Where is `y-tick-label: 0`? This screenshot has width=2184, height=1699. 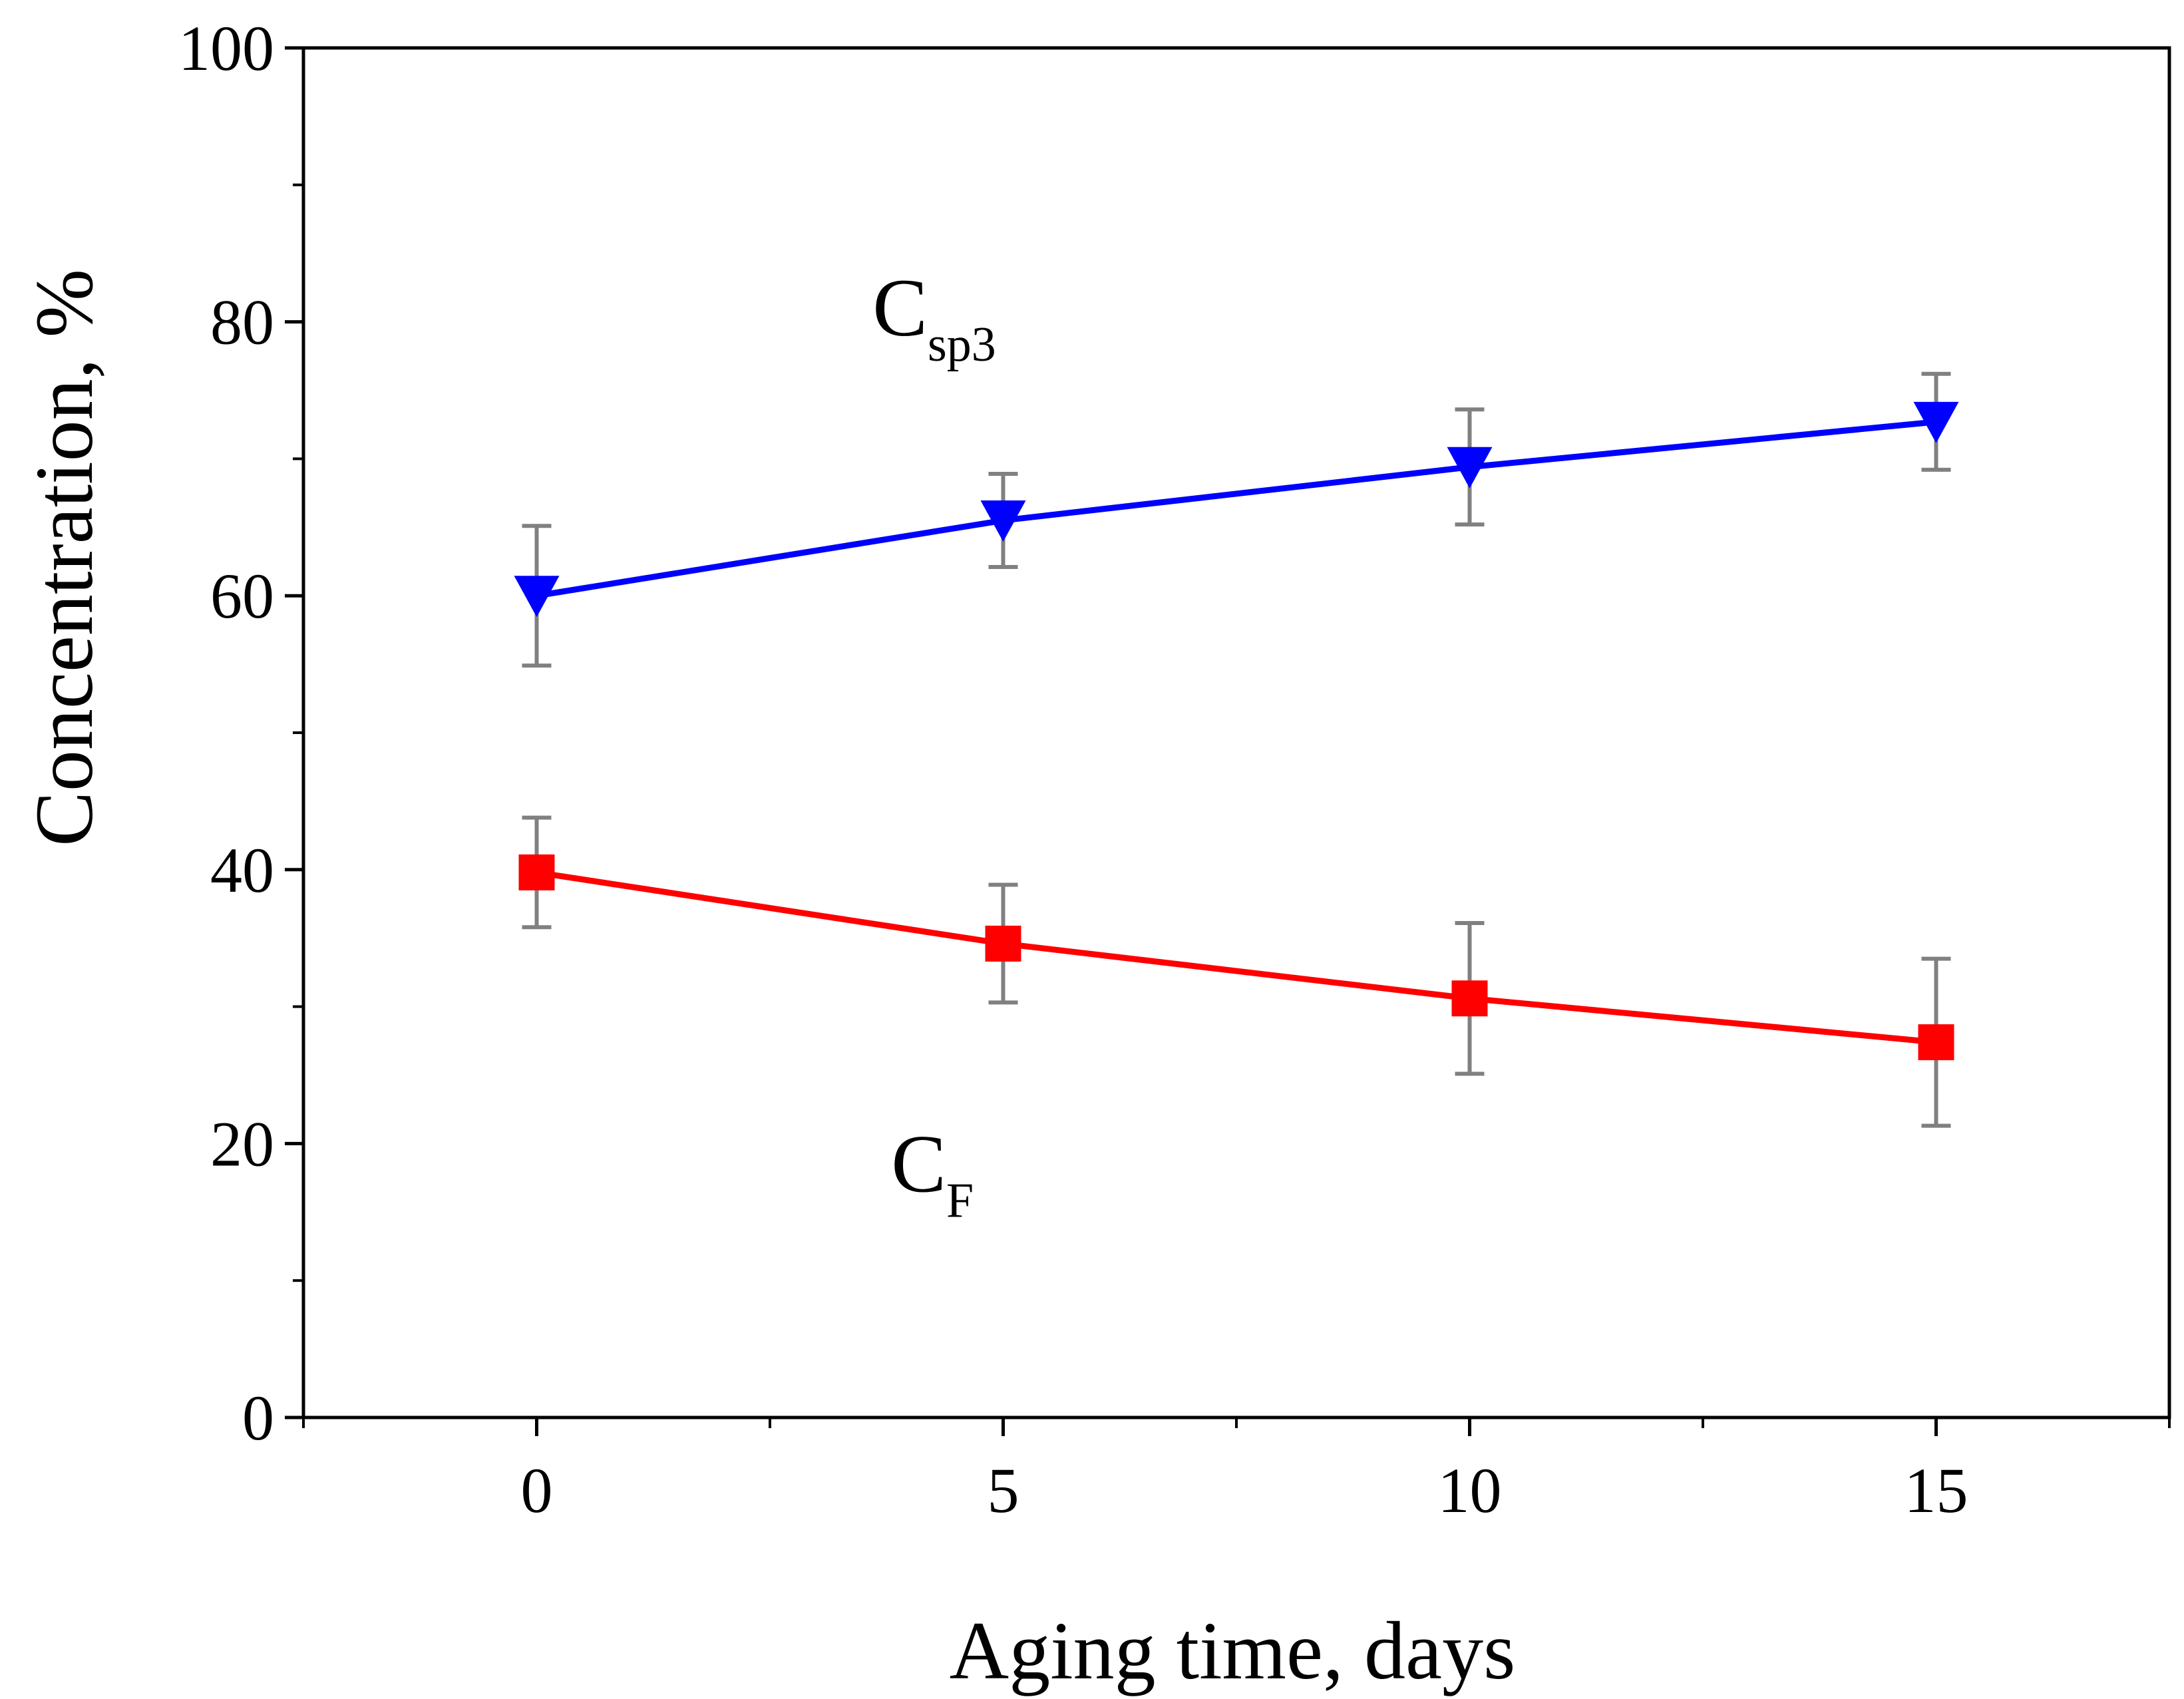 y-tick-label: 0 is located at coordinates (258, 1417).